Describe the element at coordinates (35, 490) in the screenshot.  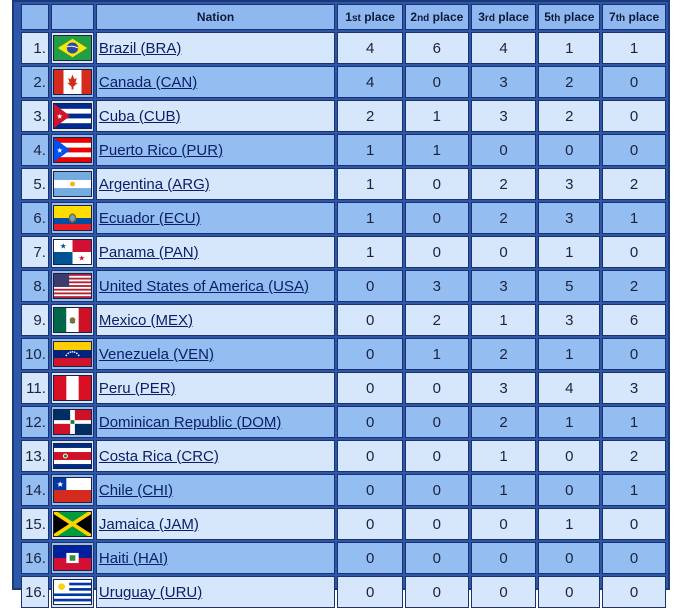
I see `rank-cell: 14.` at that location.